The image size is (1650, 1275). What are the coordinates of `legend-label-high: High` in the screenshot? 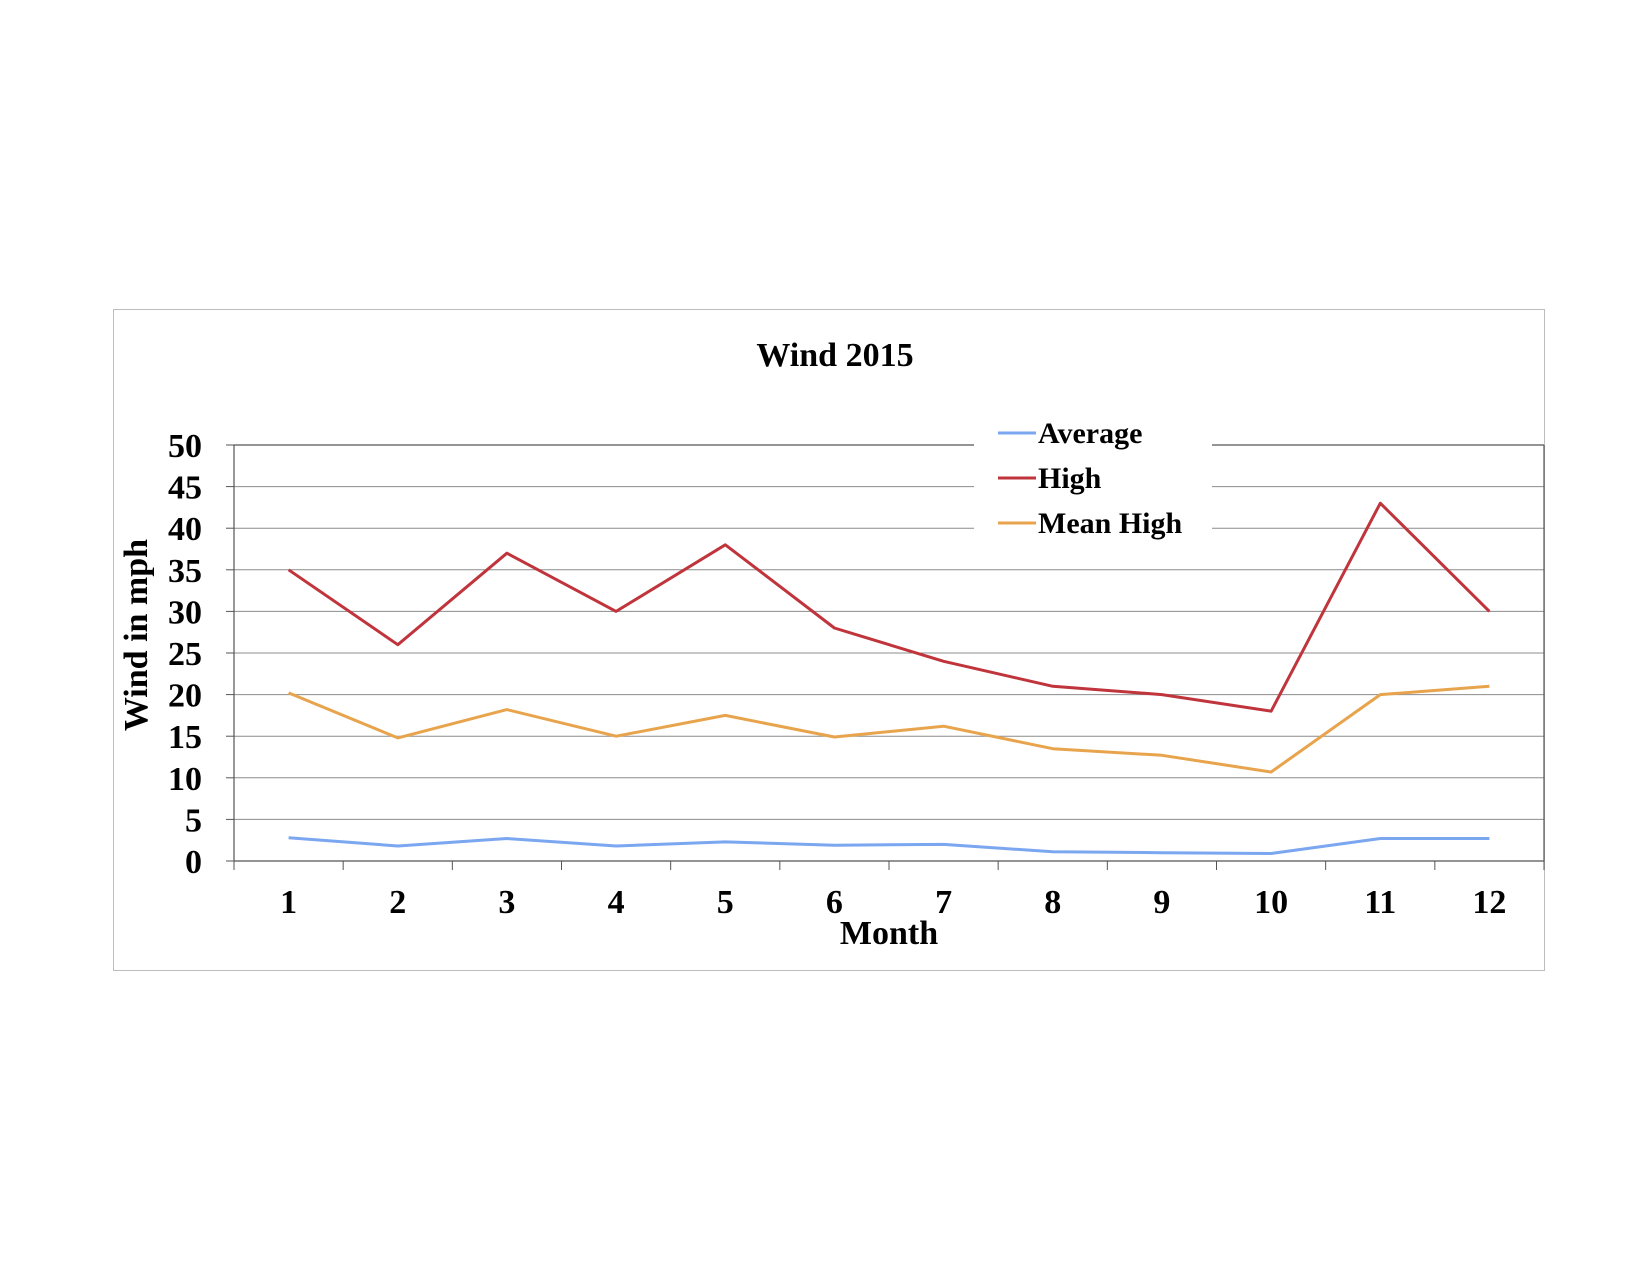 It's located at (1070, 478).